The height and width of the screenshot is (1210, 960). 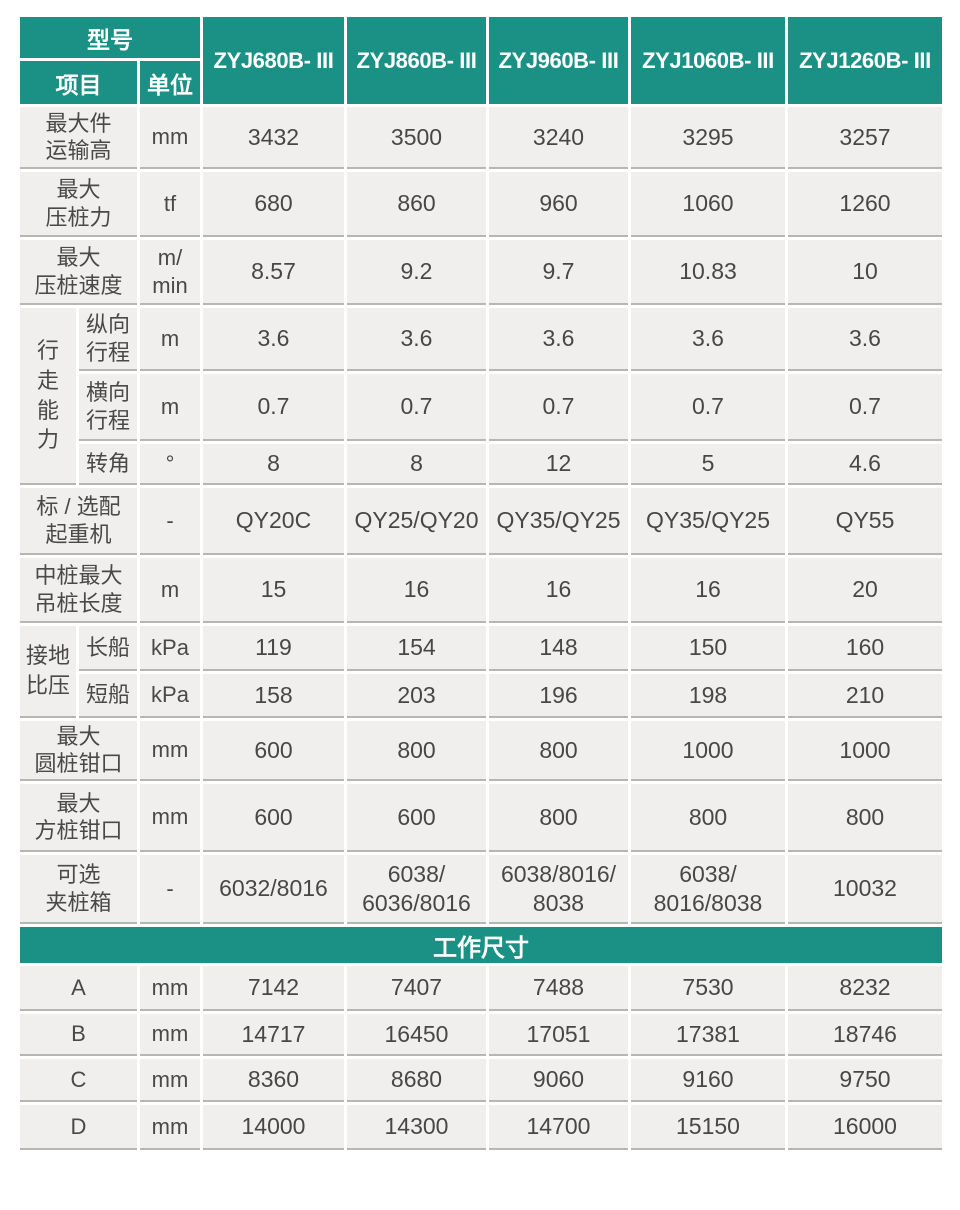 What do you see at coordinates (108, 464) in the screenshot?
I see `row-label: 转角` at bounding box center [108, 464].